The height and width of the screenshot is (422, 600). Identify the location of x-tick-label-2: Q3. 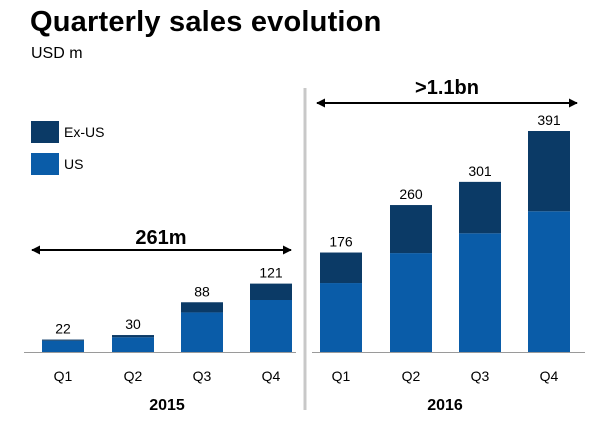
(202, 376).